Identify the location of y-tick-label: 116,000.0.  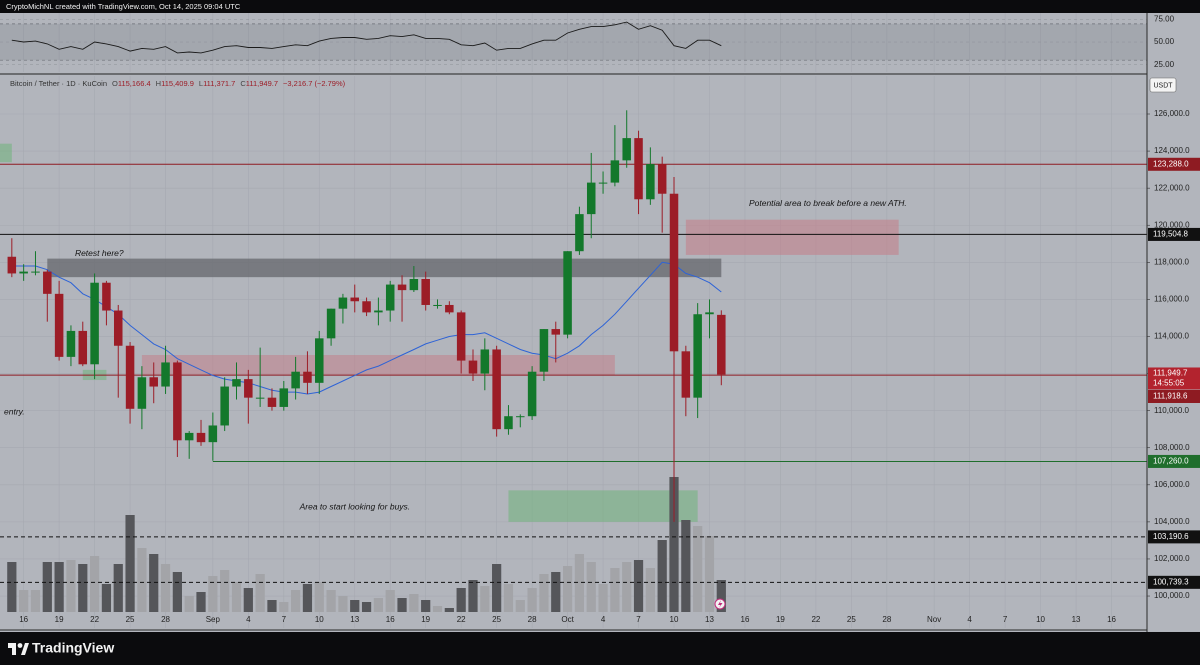
(1172, 299).